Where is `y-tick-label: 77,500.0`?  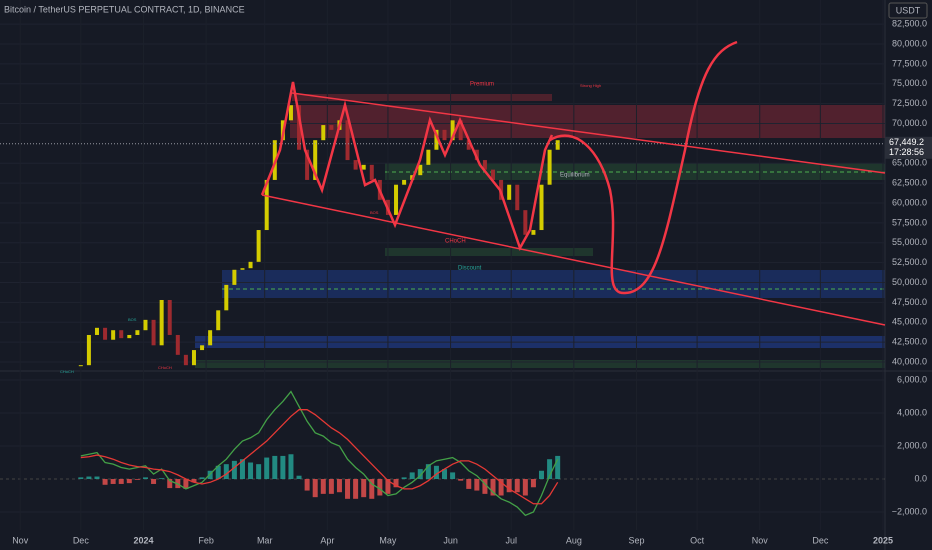
y-tick-label: 77,500.0 is located at coordinates (909, 63).